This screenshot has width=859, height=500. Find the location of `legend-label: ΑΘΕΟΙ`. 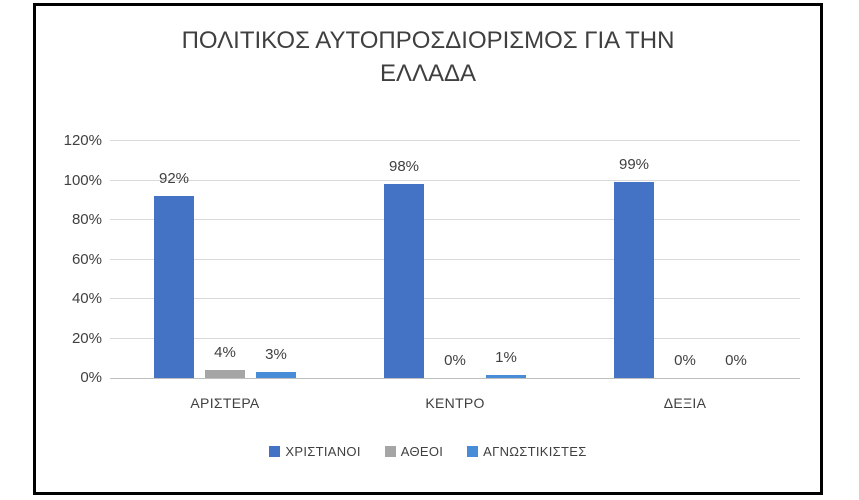

legend-label: ΑΘΕΟΙ is located at coordinates (422, 451).